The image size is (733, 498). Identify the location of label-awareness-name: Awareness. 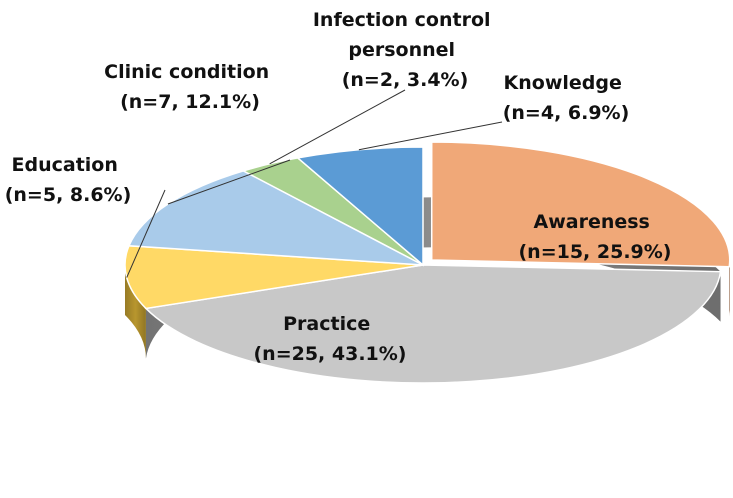
(592, 222).